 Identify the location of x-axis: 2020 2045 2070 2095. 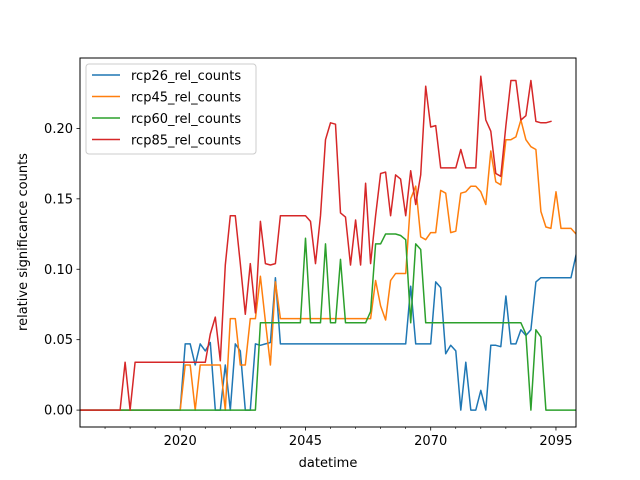
(338, 438).